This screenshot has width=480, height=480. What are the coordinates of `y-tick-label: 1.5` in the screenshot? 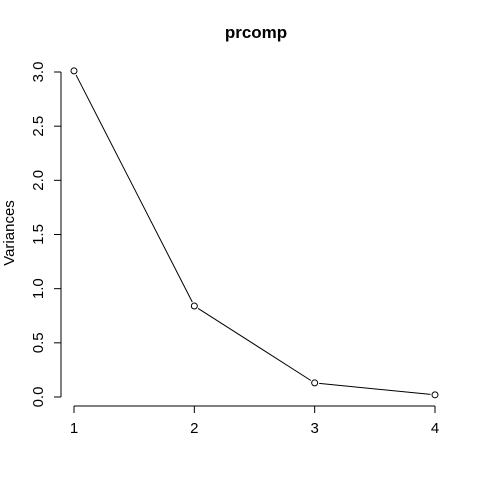 It's located at (38, 234).